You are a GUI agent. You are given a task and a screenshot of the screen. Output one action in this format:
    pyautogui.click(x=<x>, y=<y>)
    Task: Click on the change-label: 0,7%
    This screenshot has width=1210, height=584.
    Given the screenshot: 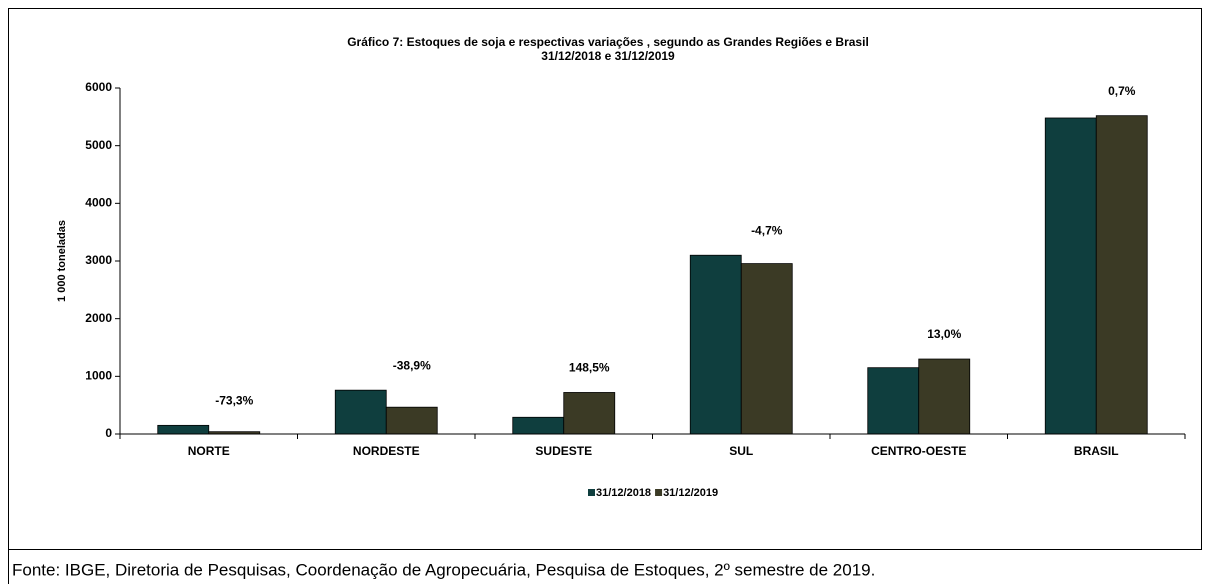 What is the action you would take?
    pyautogui.click(x=1122, y=91)
    